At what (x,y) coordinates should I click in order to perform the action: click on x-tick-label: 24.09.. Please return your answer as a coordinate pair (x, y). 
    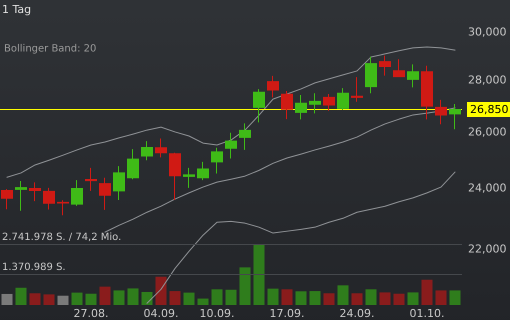
    Looking at the image, I should click on (357, 313).